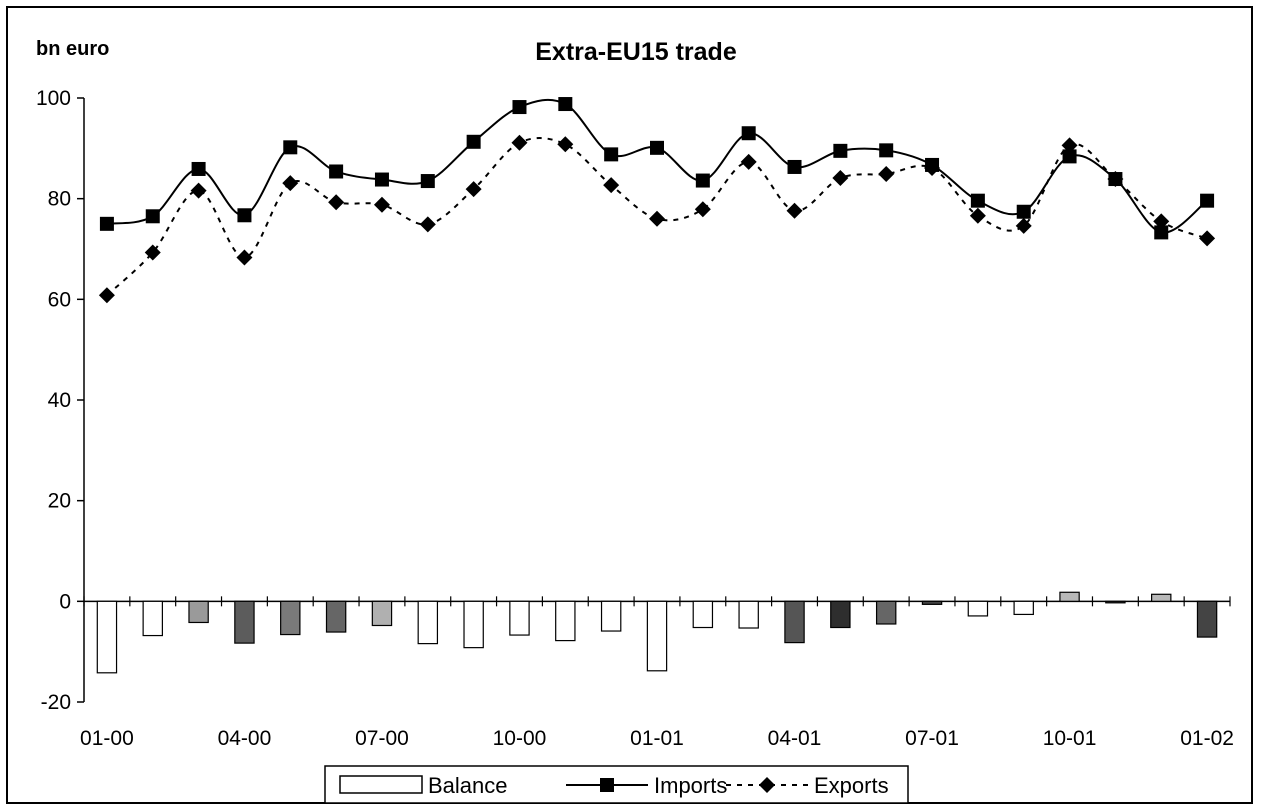 This screenshot has height=812, width=1261. Describe the element at coordinates (107, 738) in the screenshot. I see `x-tick-label: 01-00` at that location.